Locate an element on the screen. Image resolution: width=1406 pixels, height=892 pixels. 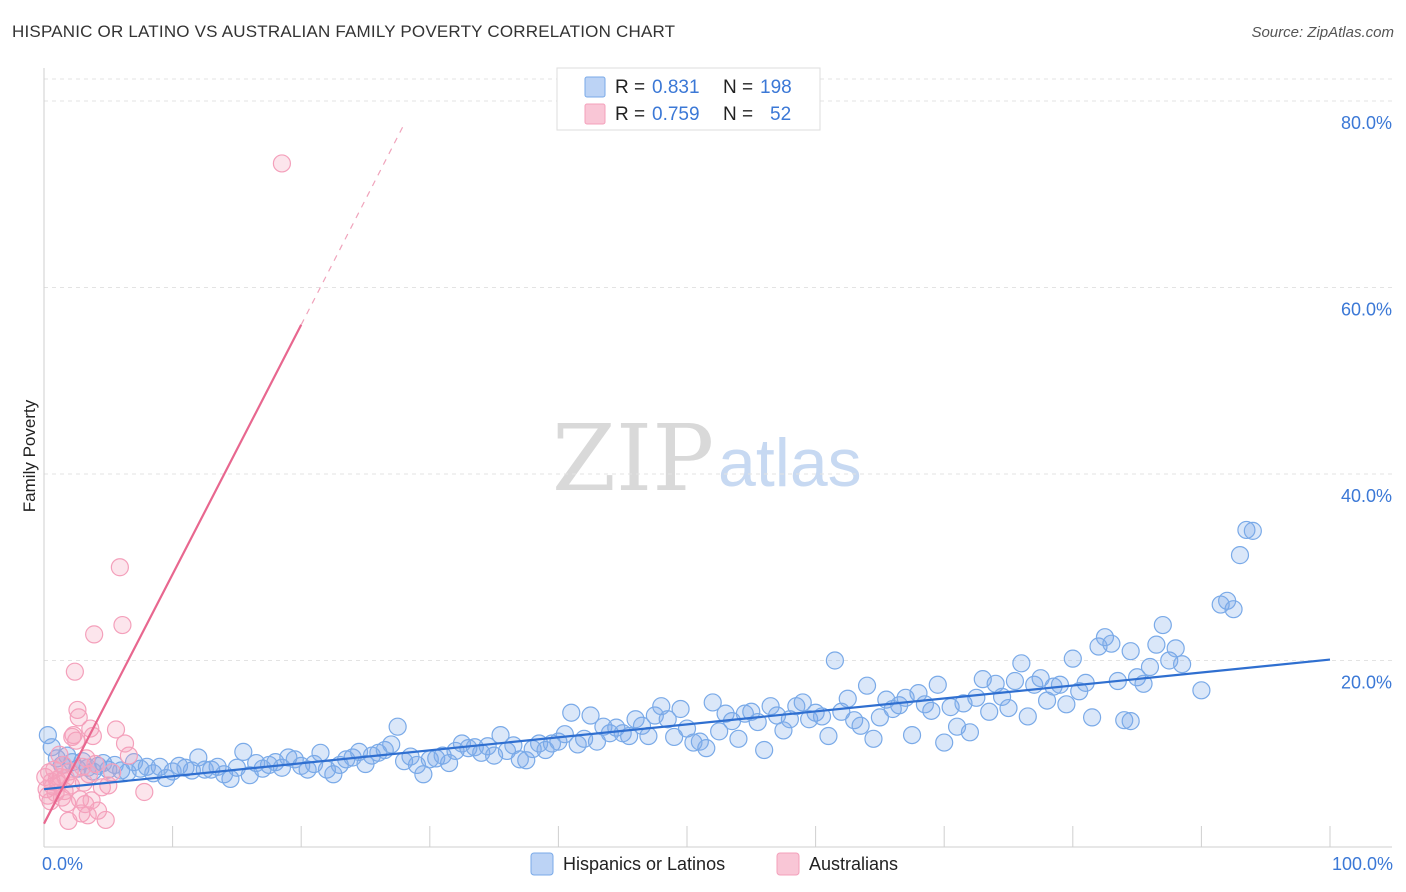
legend-r-label-1: R = is located at coordinates (630, 87).